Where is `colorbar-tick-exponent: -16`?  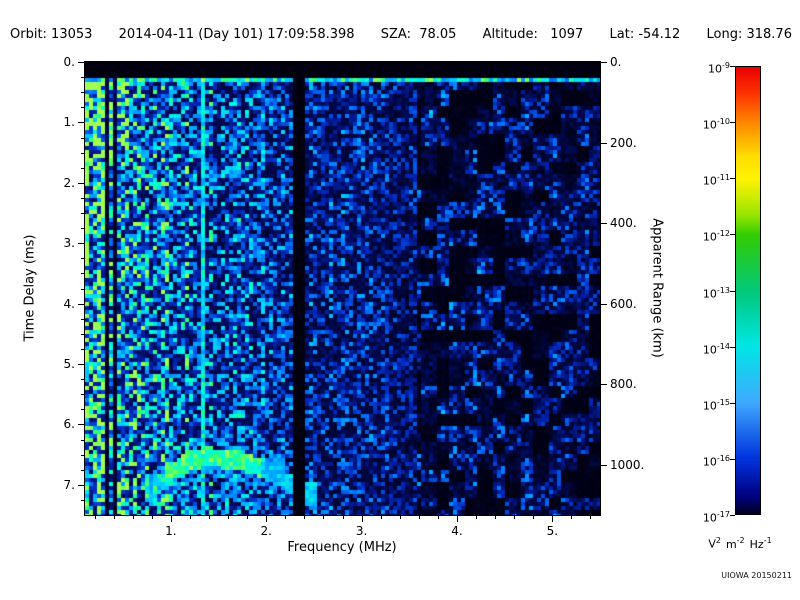 colorbar-tick-exponent: -16 is located at coordinates (723, 458).